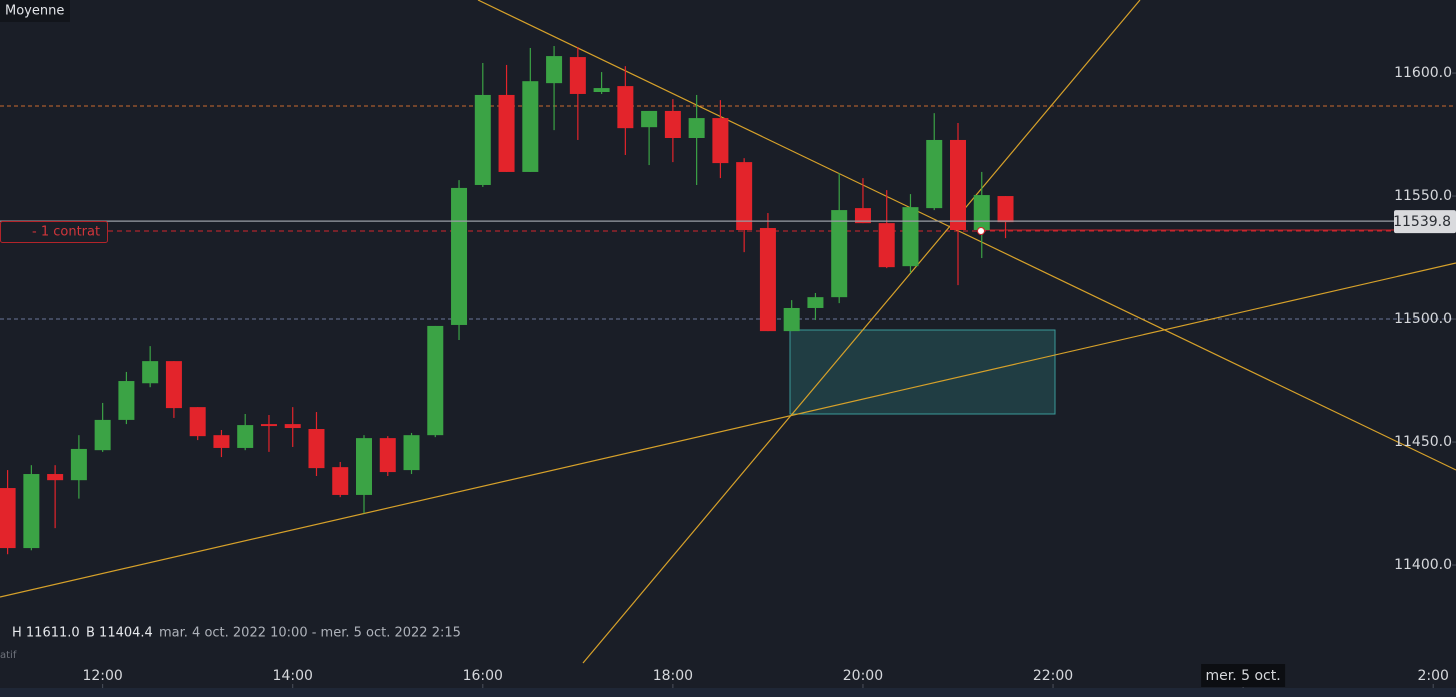 This screenshot has width=1456, height=697. I want to click on x-tick-label: mer. 5 oct., so click(1243, 676).